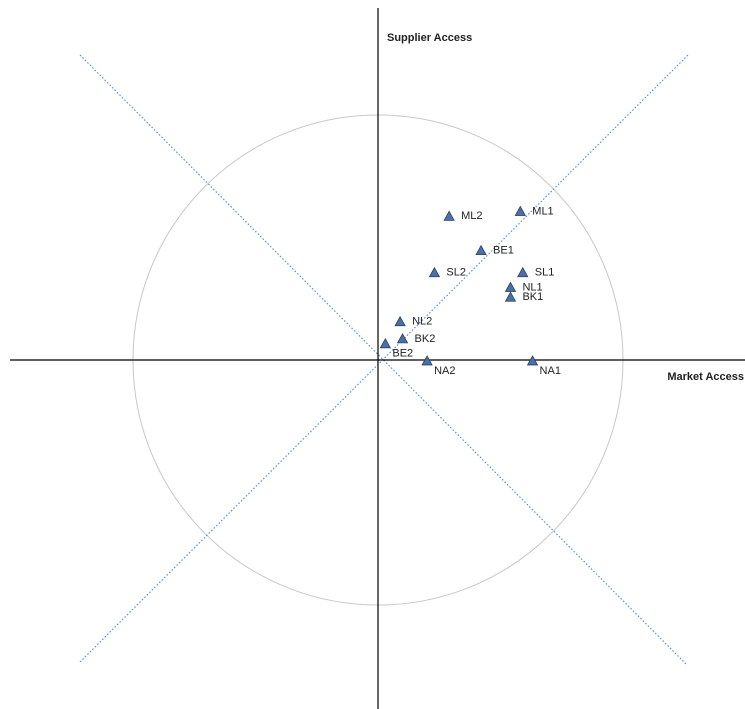 The width and height of the screenshot is (745, 709). Describe the element at coordinates (456, 273) in the screenshot. I see `point-label: SL2` at that location.